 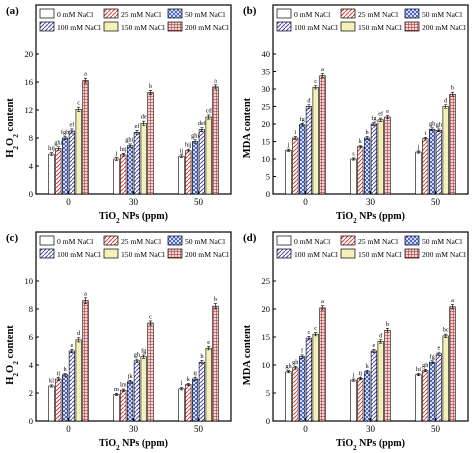 What do you see at coordinates (250, 11) in the screenshot?
I see `panel-label: (b)` at bounding box center [250, 11].